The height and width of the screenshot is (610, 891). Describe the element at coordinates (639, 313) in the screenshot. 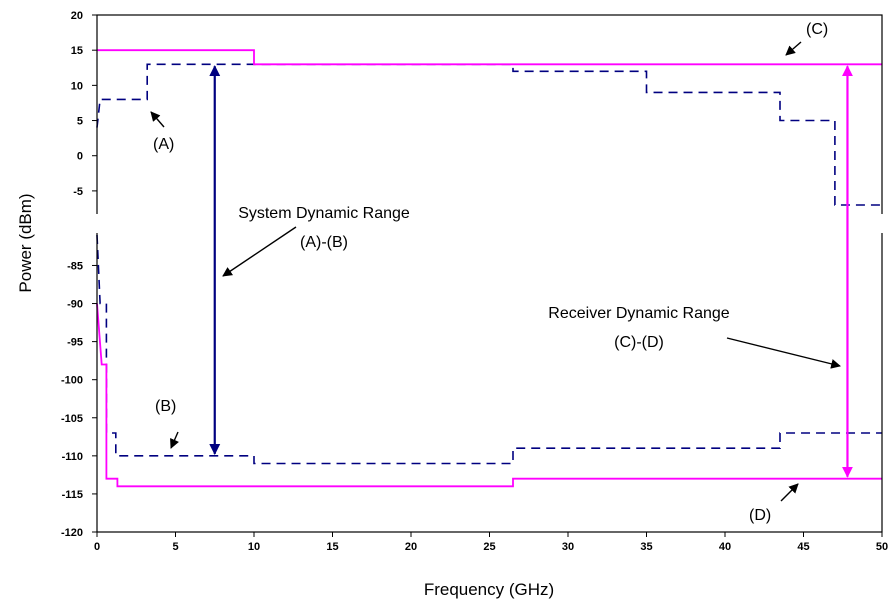

I see `receiver-range-label-line1: Receiver Dynamic Range` at that location.